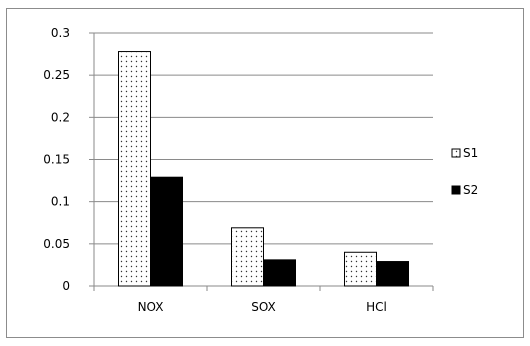  I want to click on bar-s1-nox, so click(134, 169).